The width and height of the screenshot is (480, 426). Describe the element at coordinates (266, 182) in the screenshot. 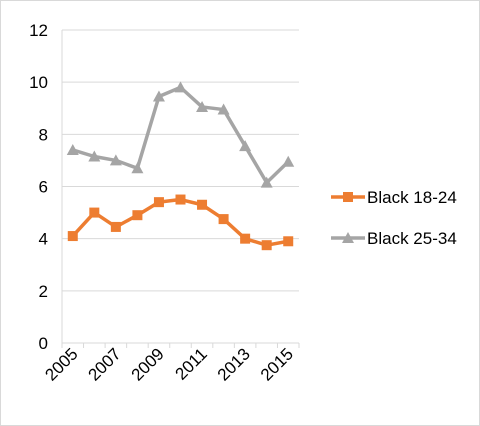

I see `data-point-black-25-34-2014` at that location.